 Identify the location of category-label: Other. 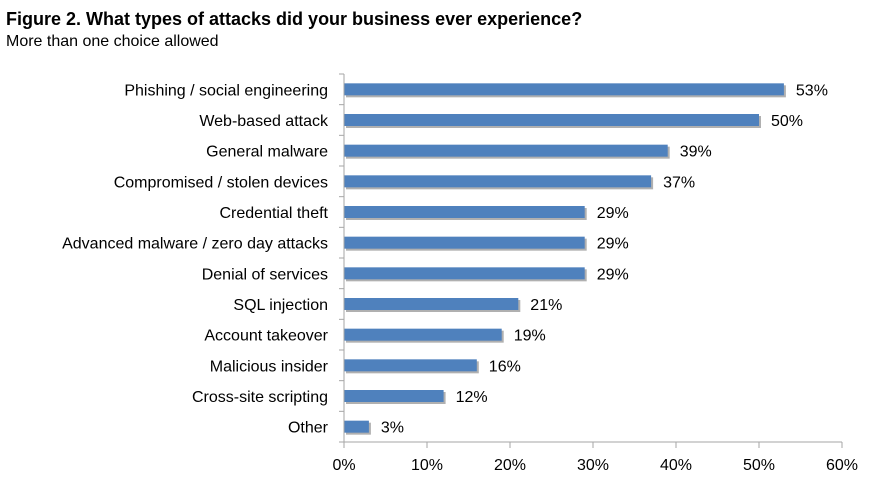
(308, 428).